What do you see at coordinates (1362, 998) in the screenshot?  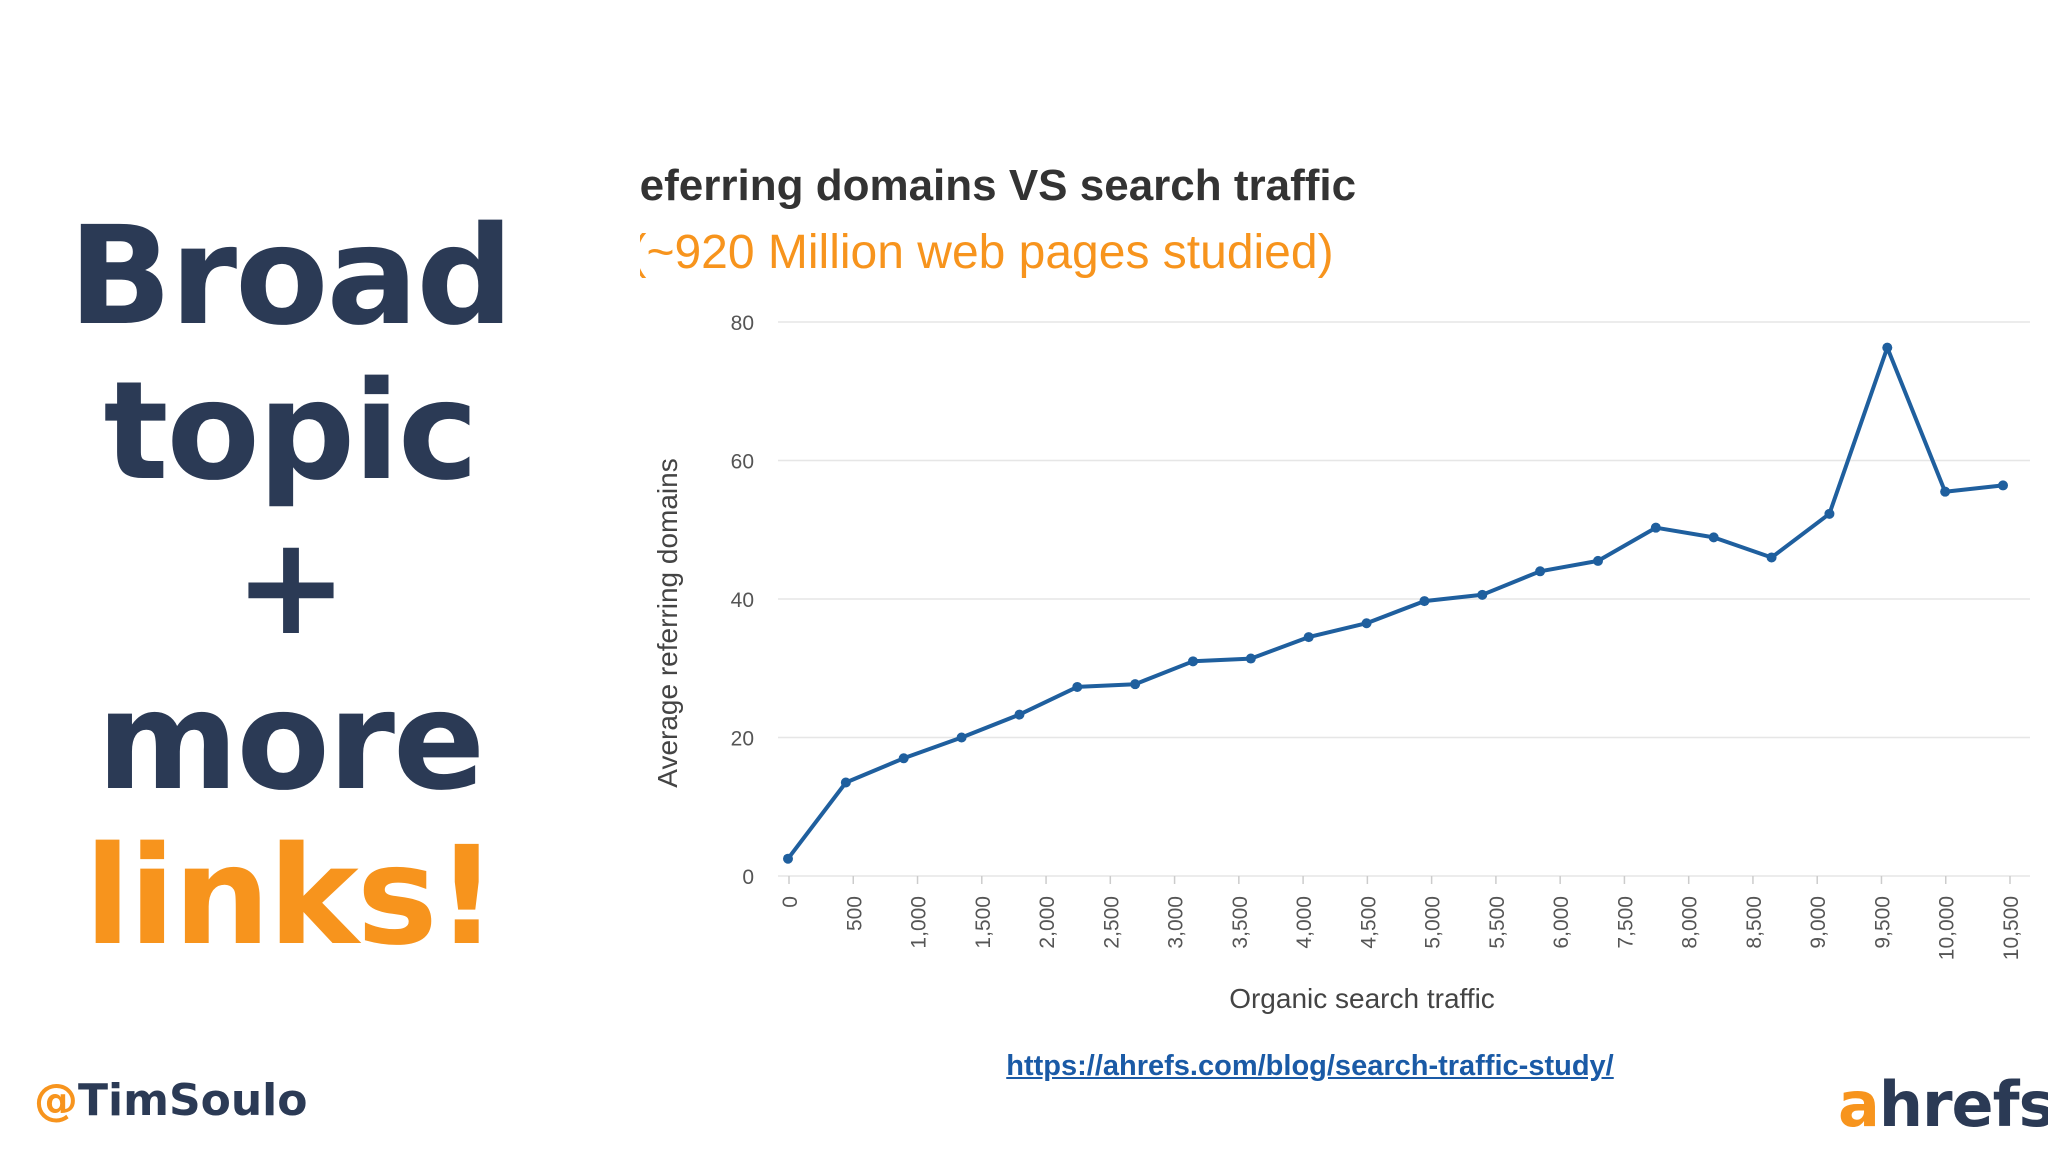 I see `x-axis-label: Organic search traffic` at bounding box center [1362, 998].